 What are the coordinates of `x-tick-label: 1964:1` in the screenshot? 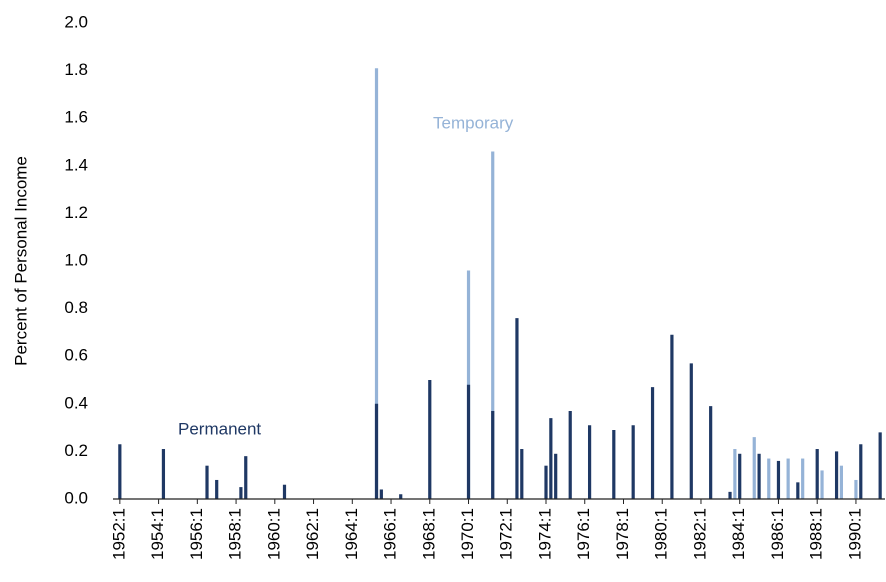 It's located at (351, 534).